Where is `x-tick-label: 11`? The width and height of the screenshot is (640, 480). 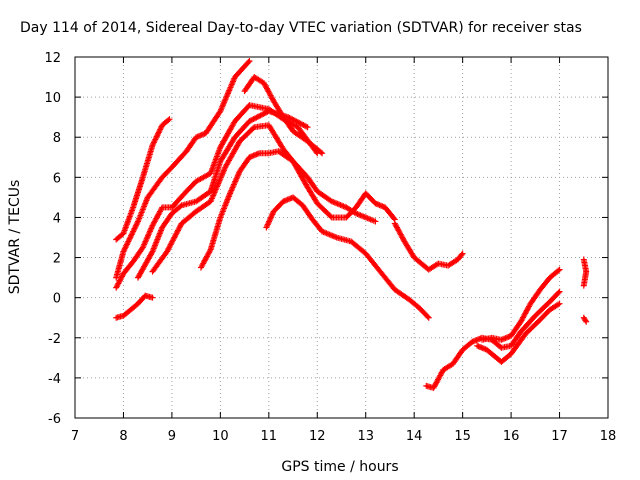 x-tick-label: 11 is located at coordinates (269, 436).